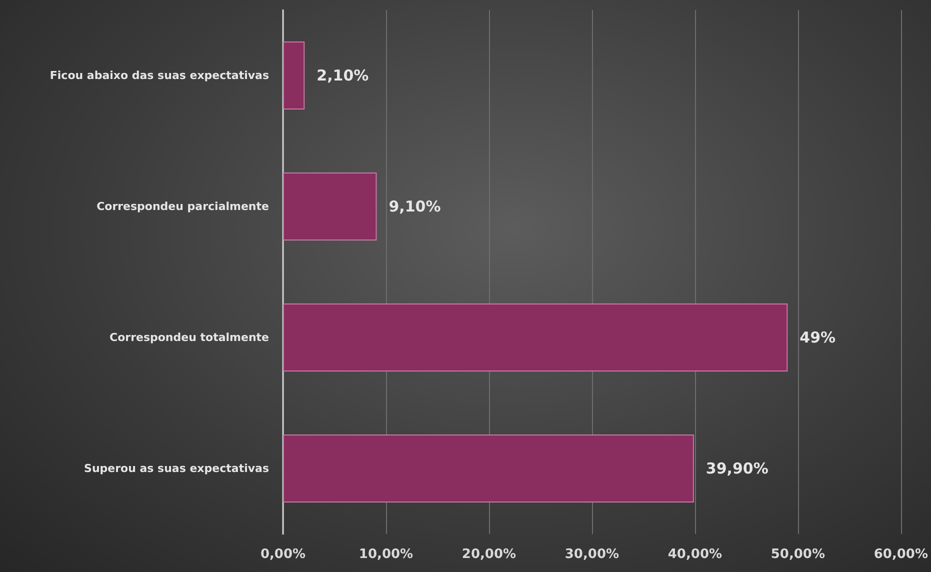 Image resolution: width=931 pixels, height=572 pixels. I want to click on data-label: 9,10%, so click(414, 207).